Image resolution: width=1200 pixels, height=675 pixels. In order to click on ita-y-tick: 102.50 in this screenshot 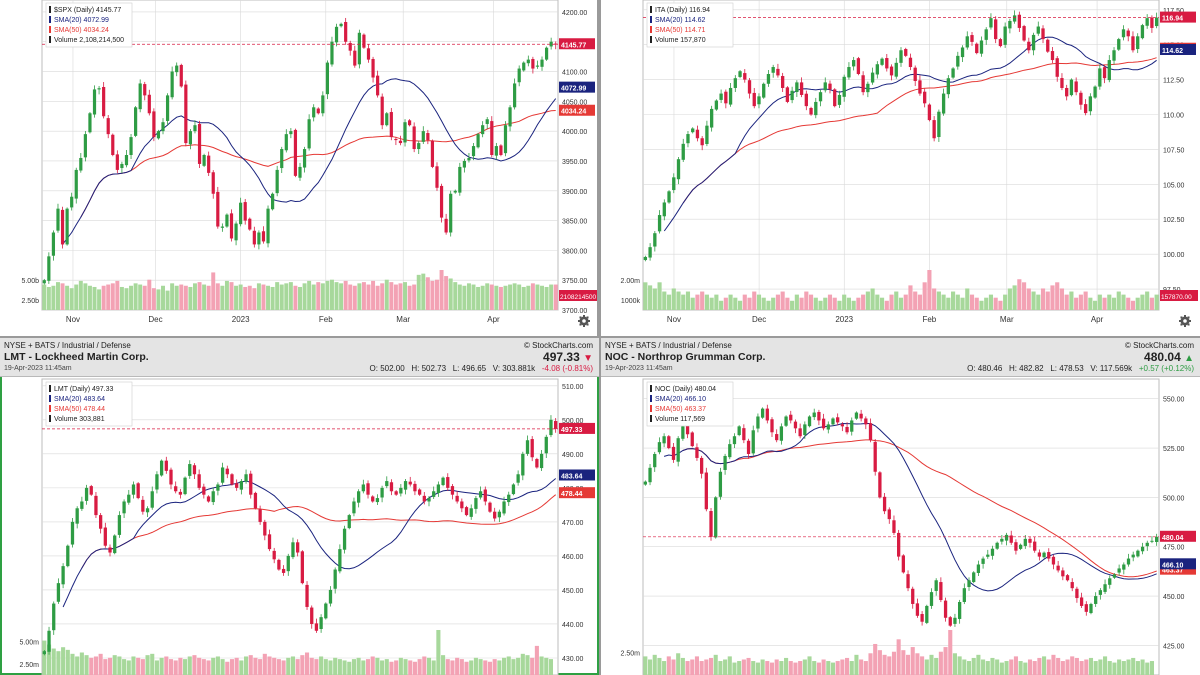, I will do `click(1174, 220)`.